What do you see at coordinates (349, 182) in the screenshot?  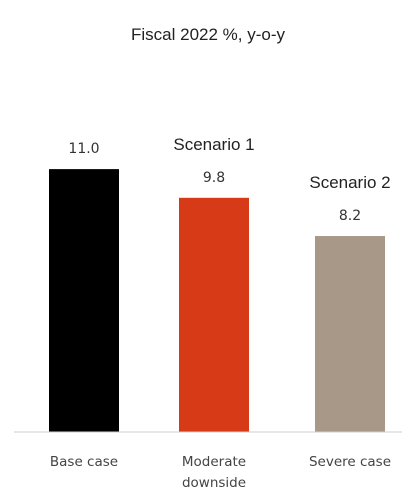 I see `annotation-1: Scenario 2` at bounding box center [349, 182].